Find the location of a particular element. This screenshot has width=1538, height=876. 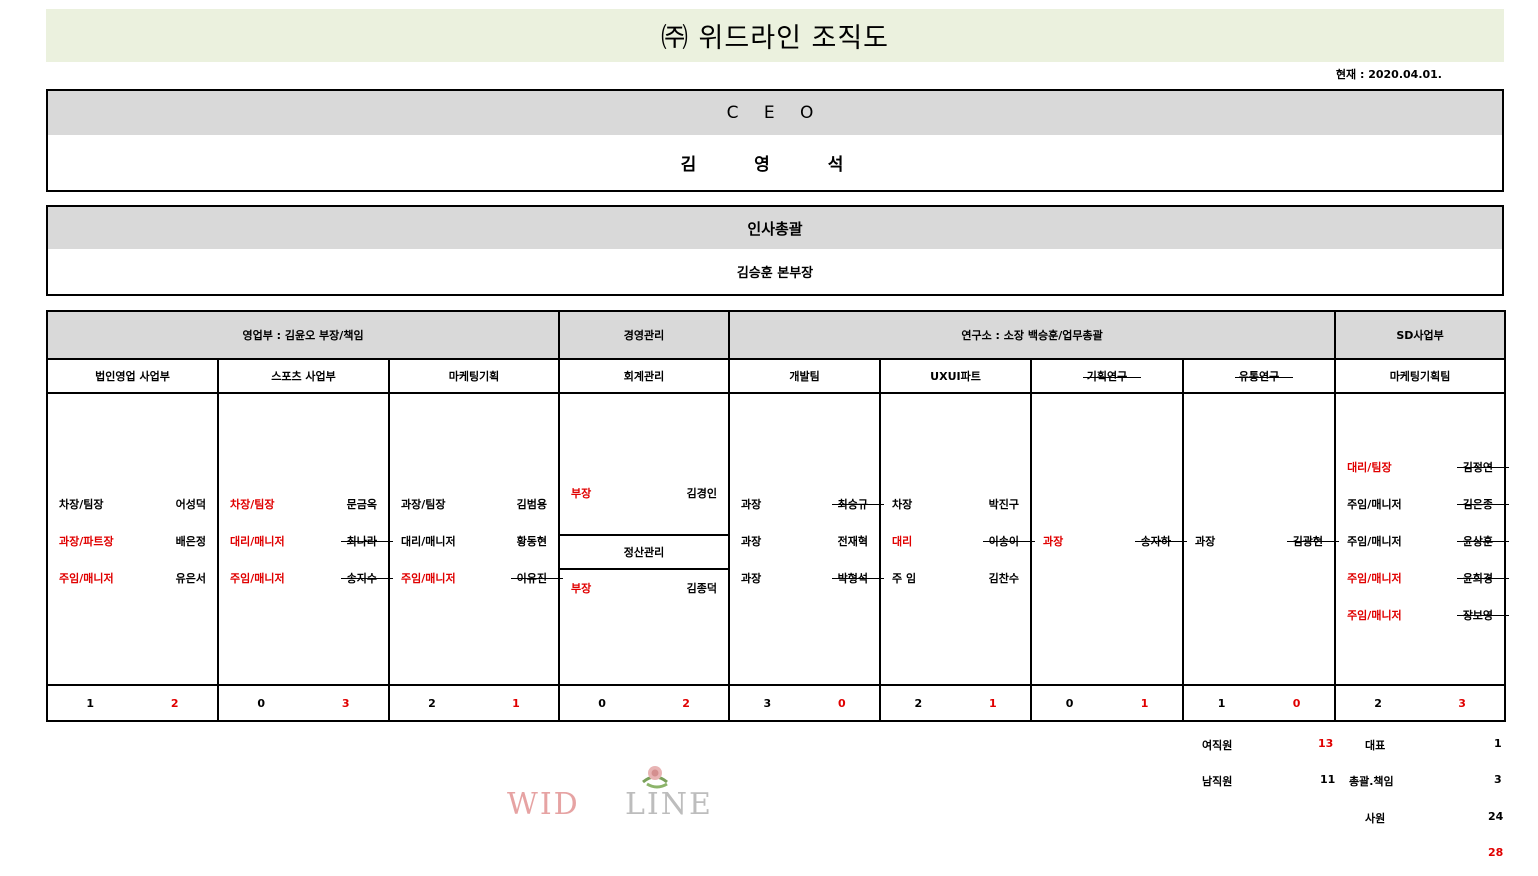

member-0: 과장 최승규 is located at coordinates (807, 503).